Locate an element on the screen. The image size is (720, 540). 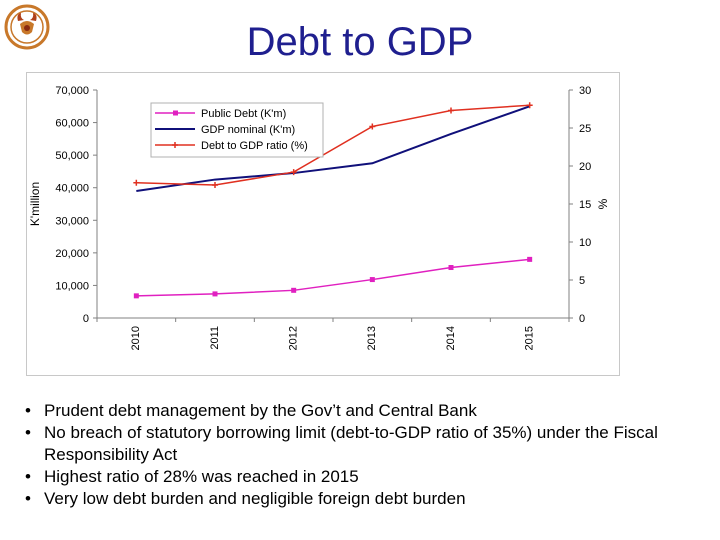
y-tick-label: 40,000 is located at coordinates (72, 189).